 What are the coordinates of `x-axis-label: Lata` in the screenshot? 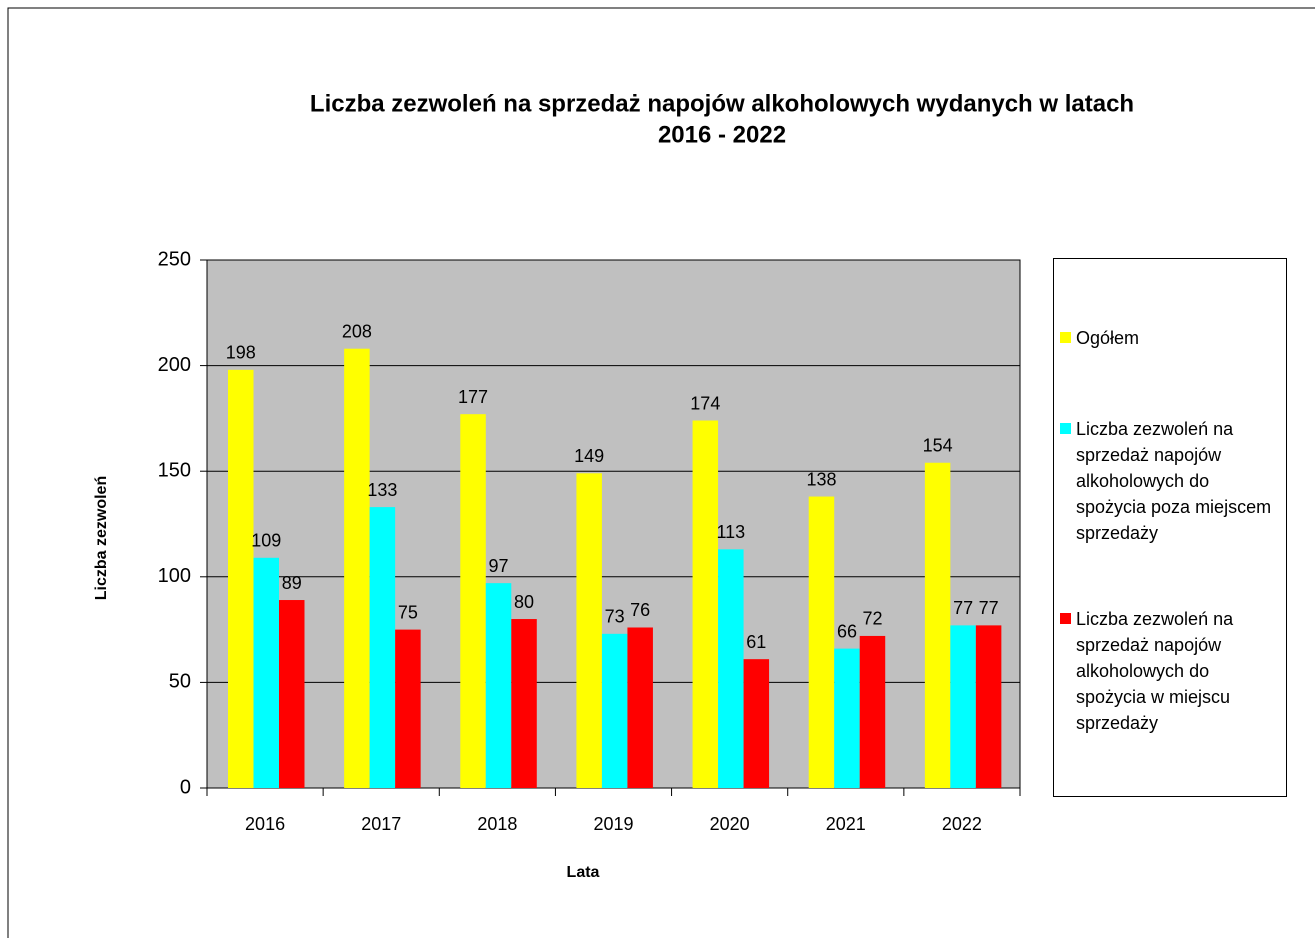 It's located at (583, 872).